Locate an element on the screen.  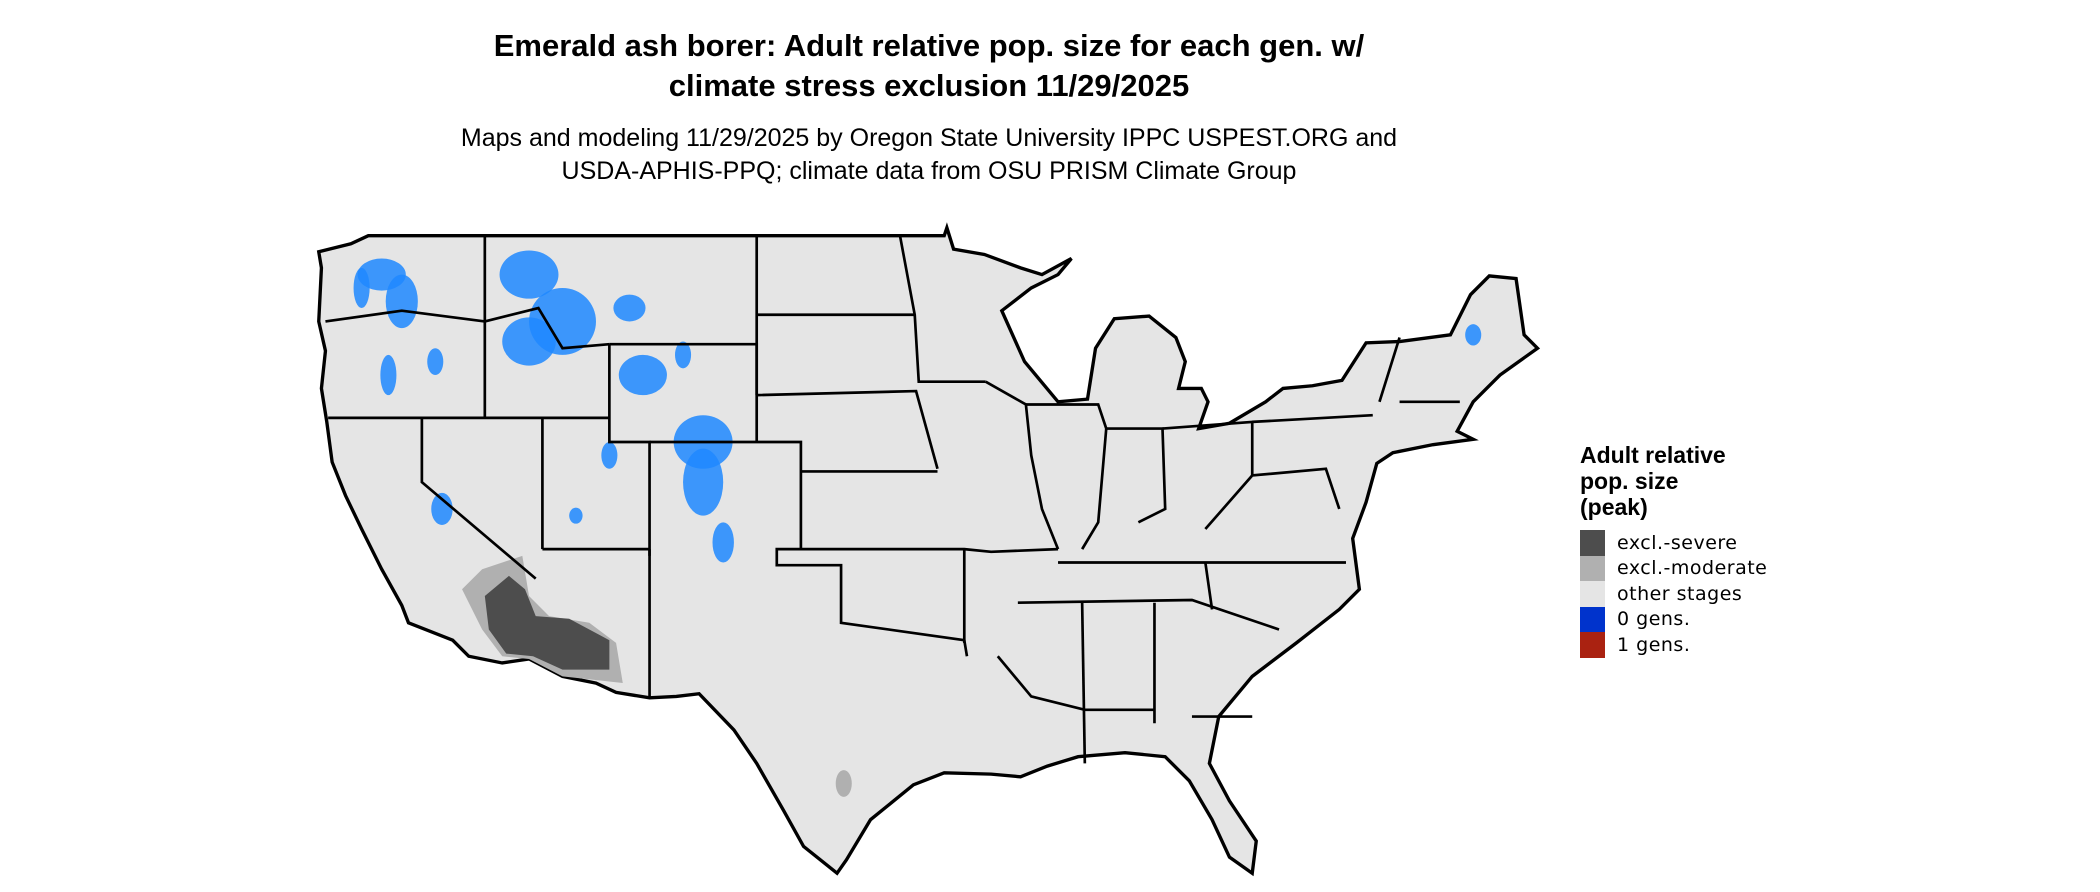
legend-label: 1 gens. is located at coordinates (1654, 644).